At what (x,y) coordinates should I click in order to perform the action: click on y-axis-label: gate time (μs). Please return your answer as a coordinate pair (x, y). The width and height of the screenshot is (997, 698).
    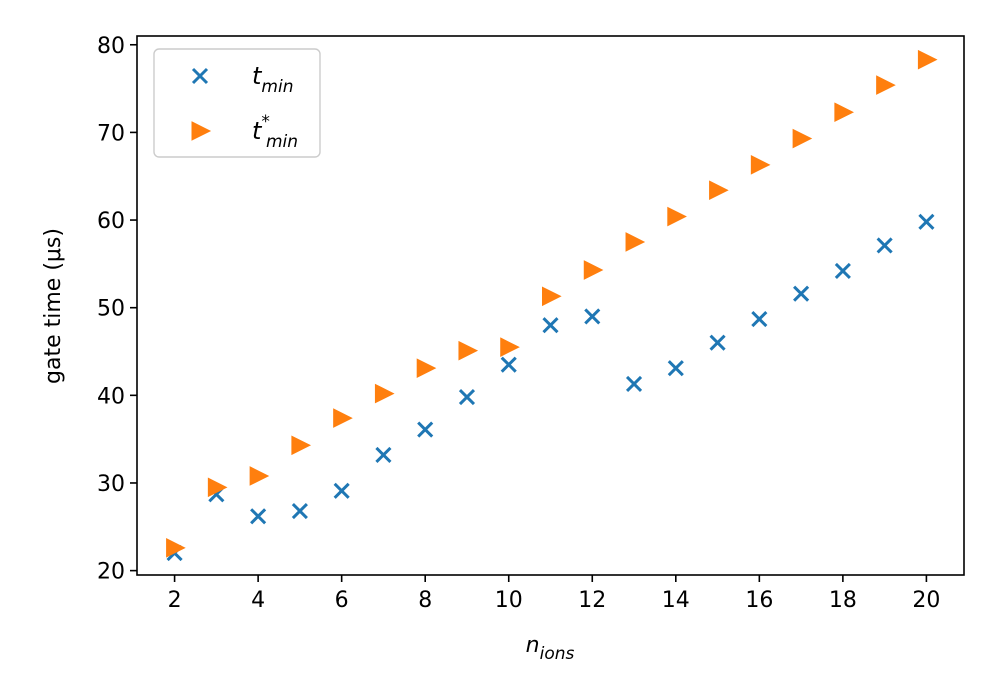
    Looking at the image, I should click on (53, 306).